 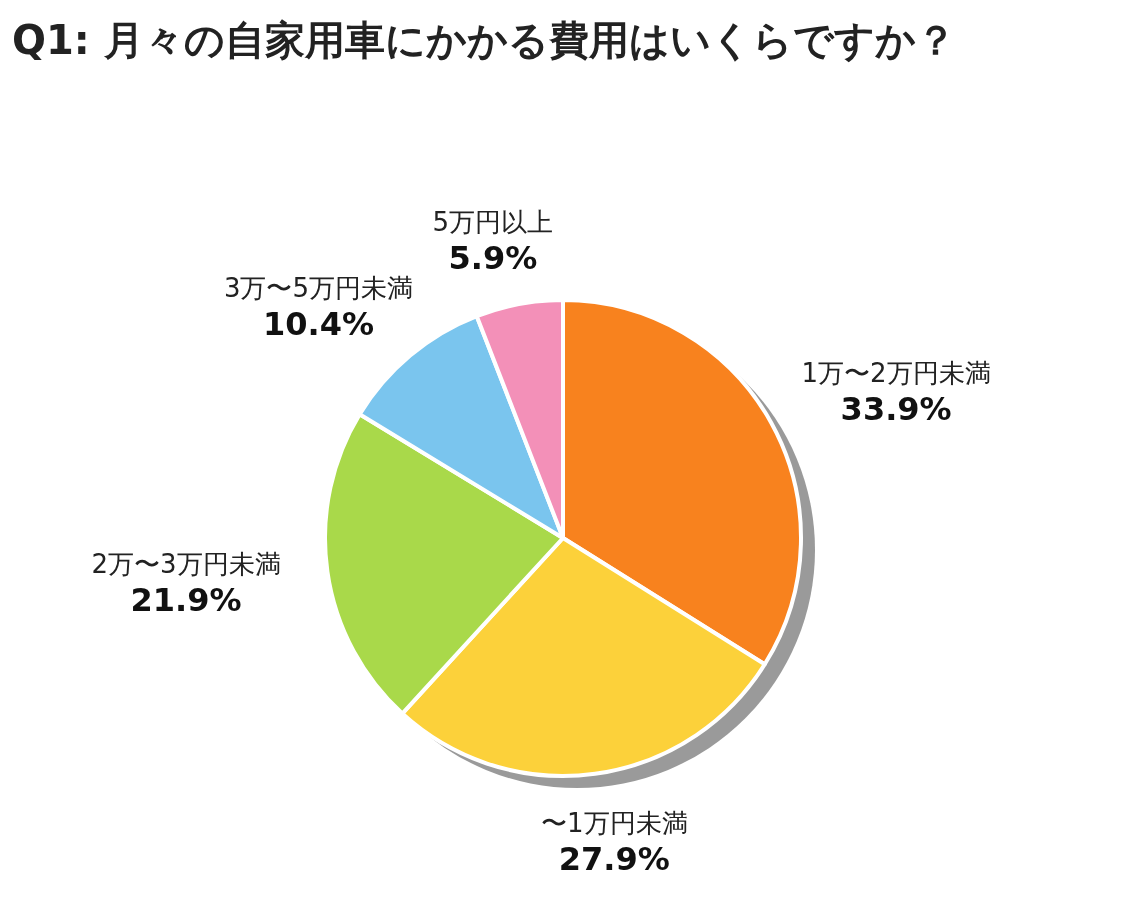 What do you see at coordinates (318, 323) in the screenshot?
I see `data-label: 10.4%` at bounding box center [318, 323].